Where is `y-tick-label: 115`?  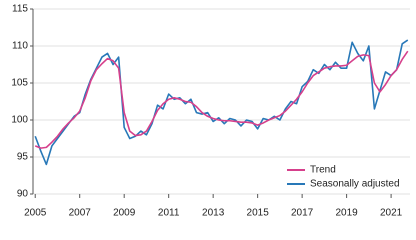
y-tick-label: 115 is located at coordinates (20, 9).